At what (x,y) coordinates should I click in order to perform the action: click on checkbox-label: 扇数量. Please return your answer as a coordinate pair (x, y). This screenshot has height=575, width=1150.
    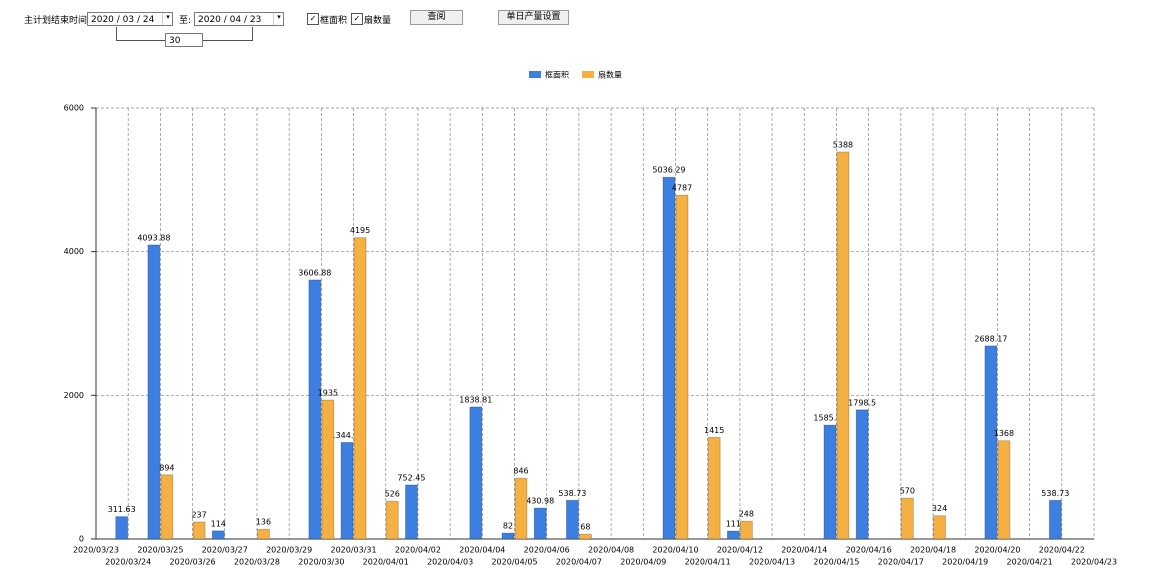
    Looking at the image, I should click on (378, 21).